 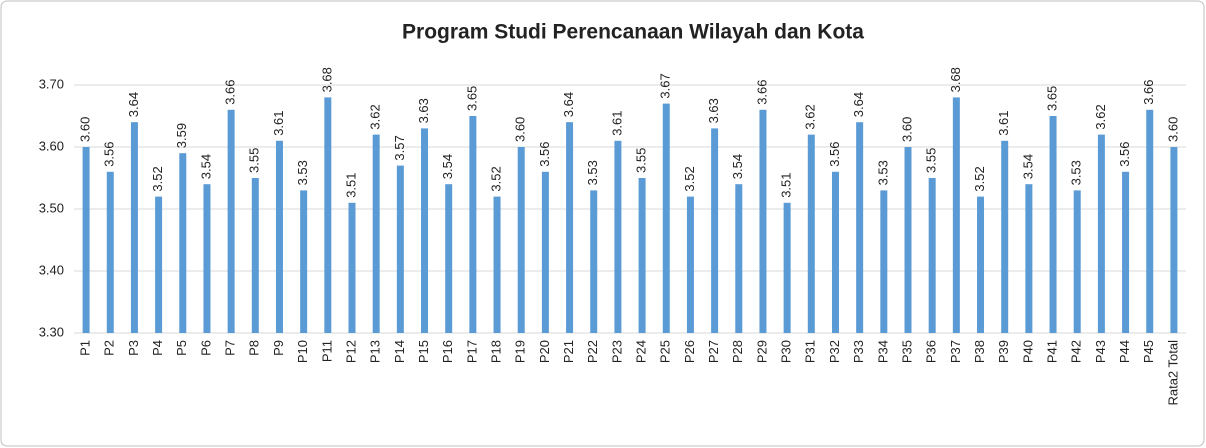 I want to click on x-tick-label: P26, so click(x=689, y=351).